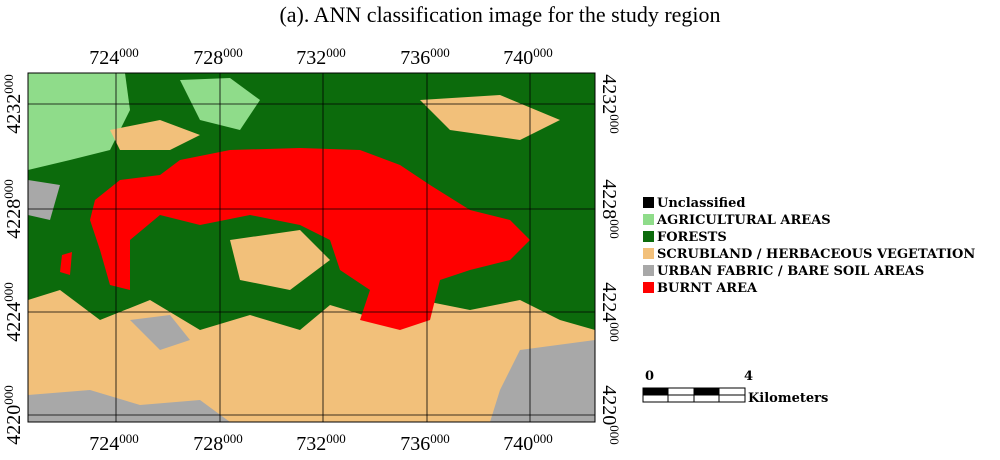 The width and height of the screenshot is (1000, 460). Describe the element at coordinates (748, 376) in the screenshot. I see `scale-end: 4` at that location.